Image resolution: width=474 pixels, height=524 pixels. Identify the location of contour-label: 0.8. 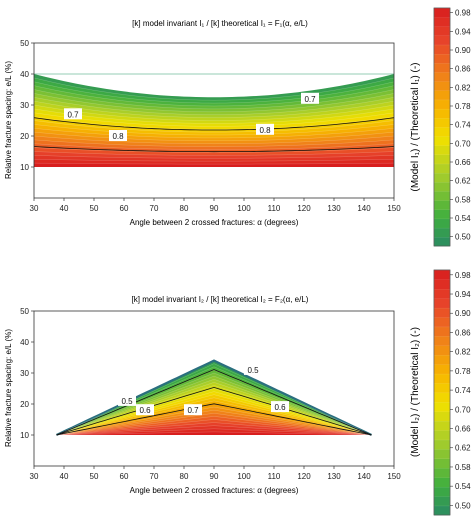
(265, 129).